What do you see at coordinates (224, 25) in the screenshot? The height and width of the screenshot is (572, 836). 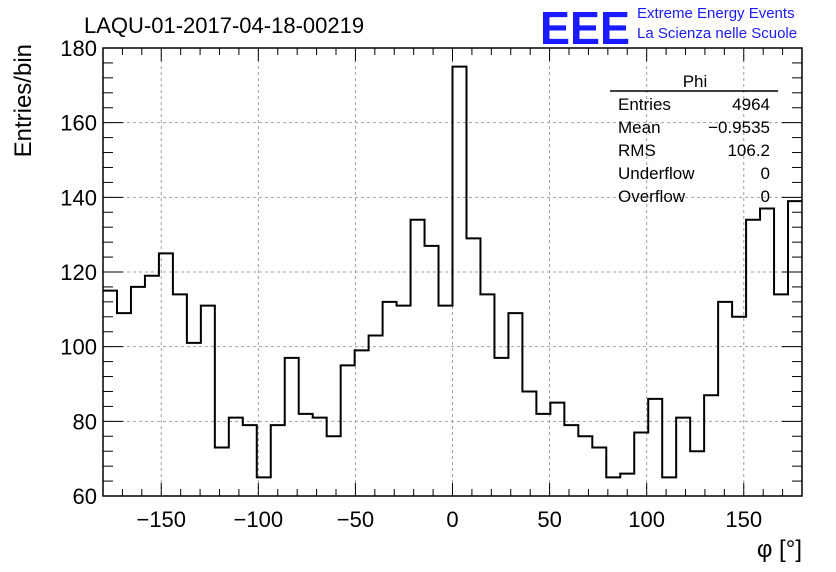 I see `chart-title: LAQU-01-2017-04-18-00219` at bounding box center [224, 25].